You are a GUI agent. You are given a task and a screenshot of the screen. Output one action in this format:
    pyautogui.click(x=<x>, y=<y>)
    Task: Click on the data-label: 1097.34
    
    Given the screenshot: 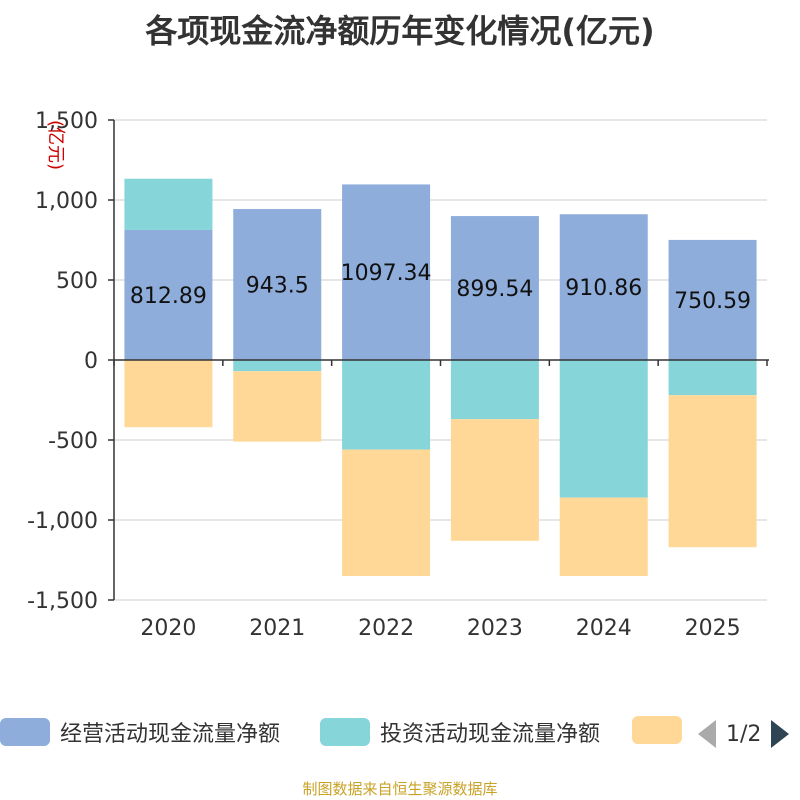 What is the action you would take?
    pyautogui.click(x=386, y=273)
    